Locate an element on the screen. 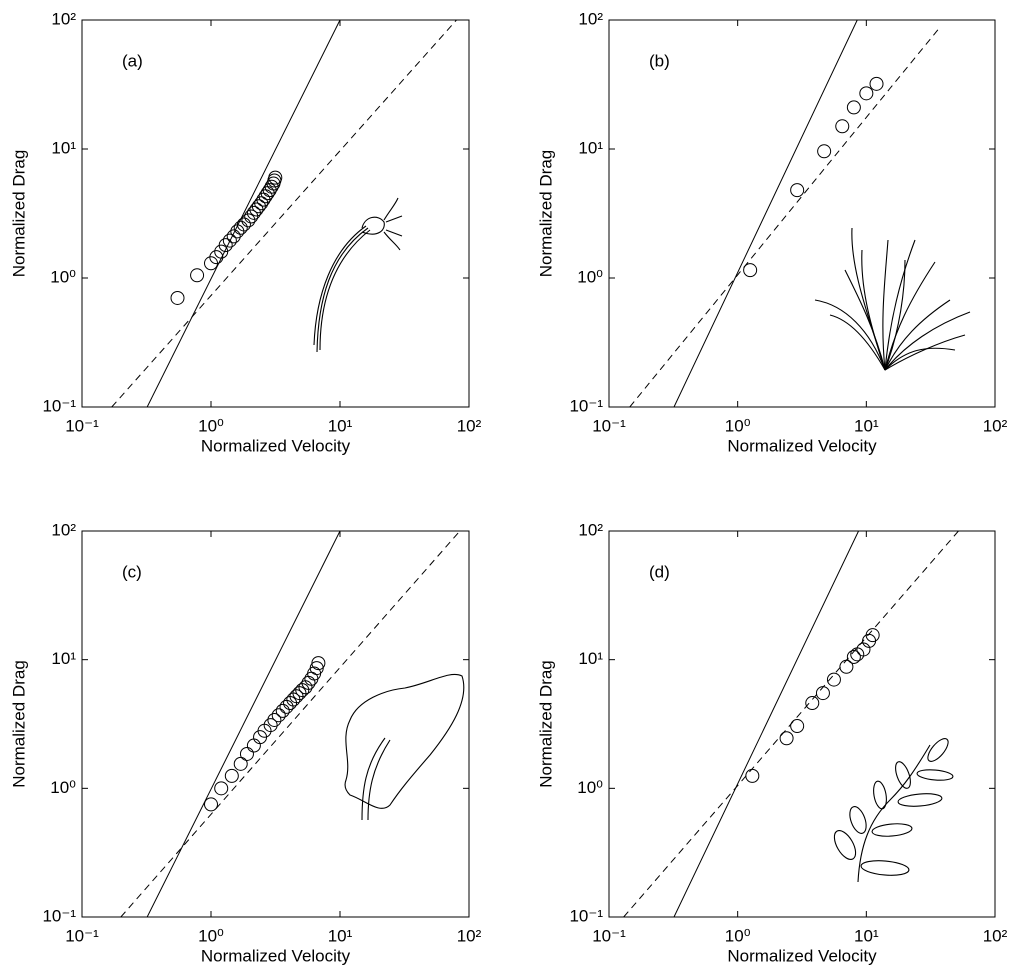  panel-label: (d) is located at coordinates (659, 571).